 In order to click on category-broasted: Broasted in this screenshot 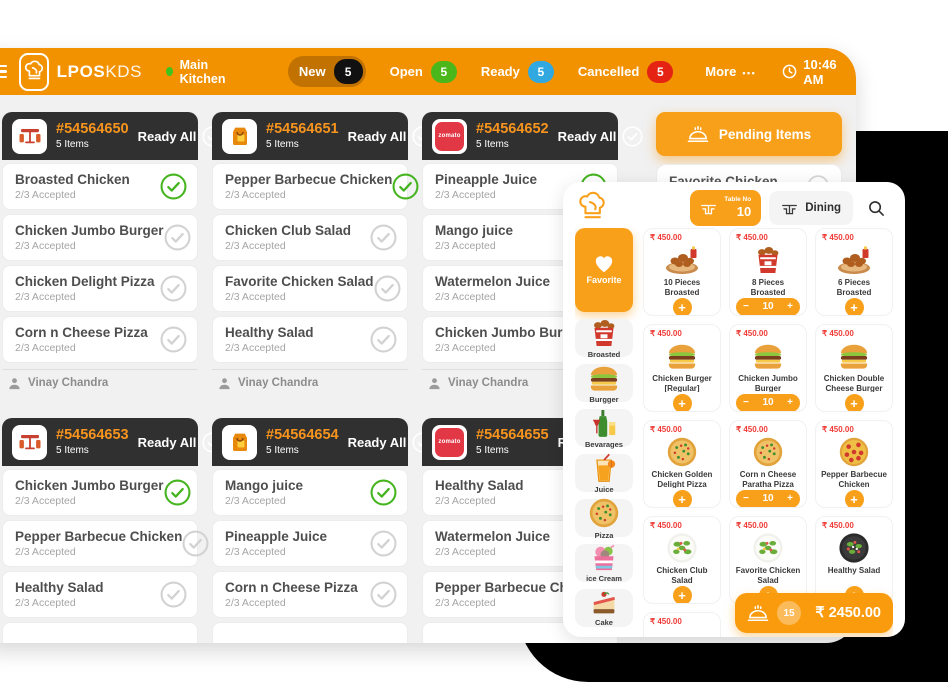, I will do `click(604, 339)`.